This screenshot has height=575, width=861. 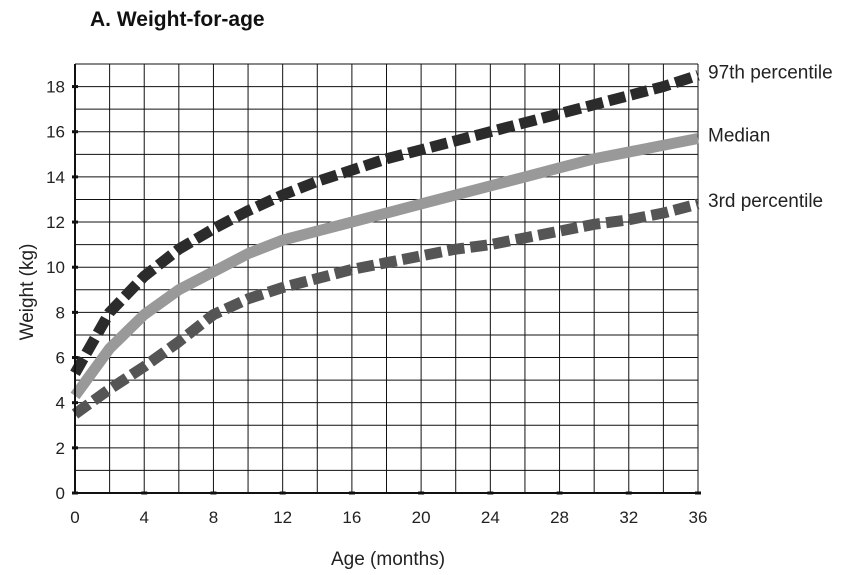 I want to click on y-tick-label: 14, so click(x=55, y=177).